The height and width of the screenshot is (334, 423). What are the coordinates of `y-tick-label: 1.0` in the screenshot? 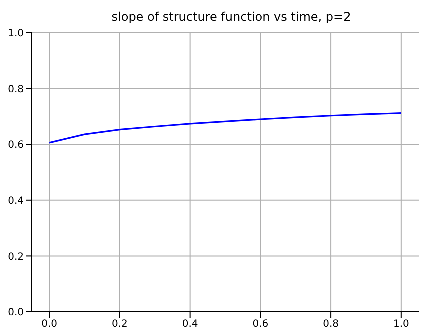 It's located at (16, 34).